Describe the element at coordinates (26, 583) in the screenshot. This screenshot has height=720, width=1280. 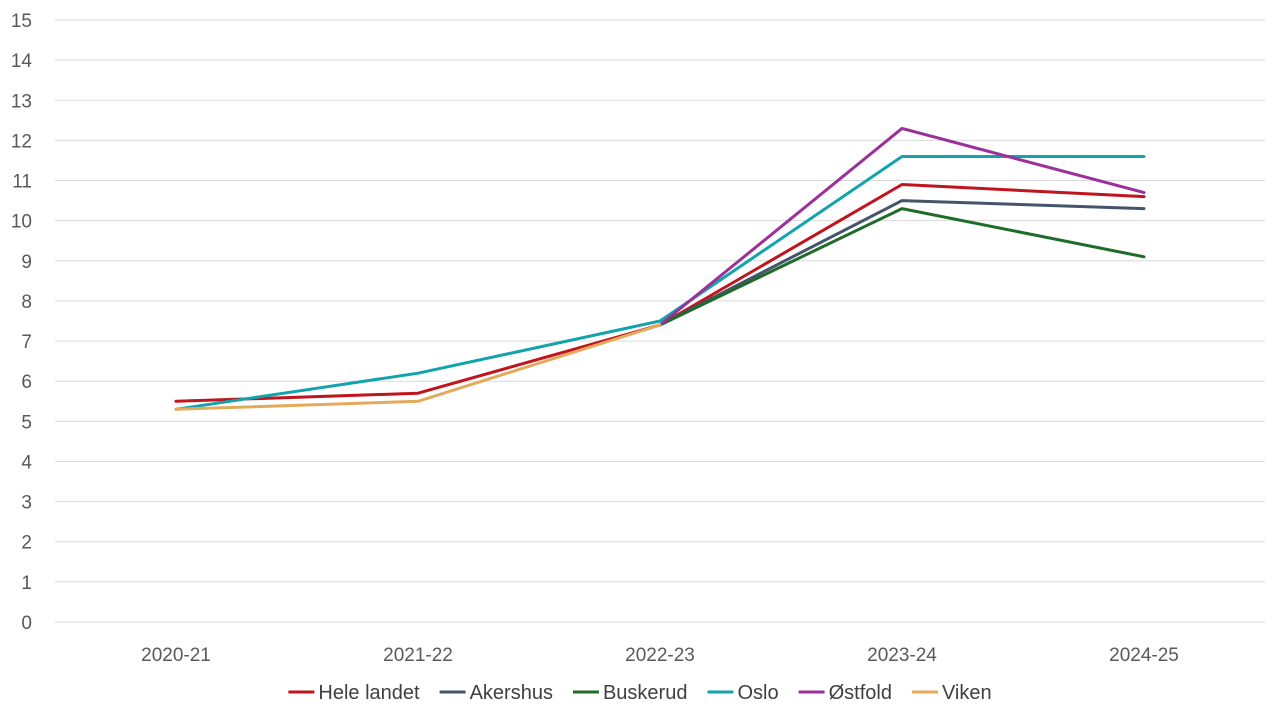
I see `y-tick-label: 1` at that location.